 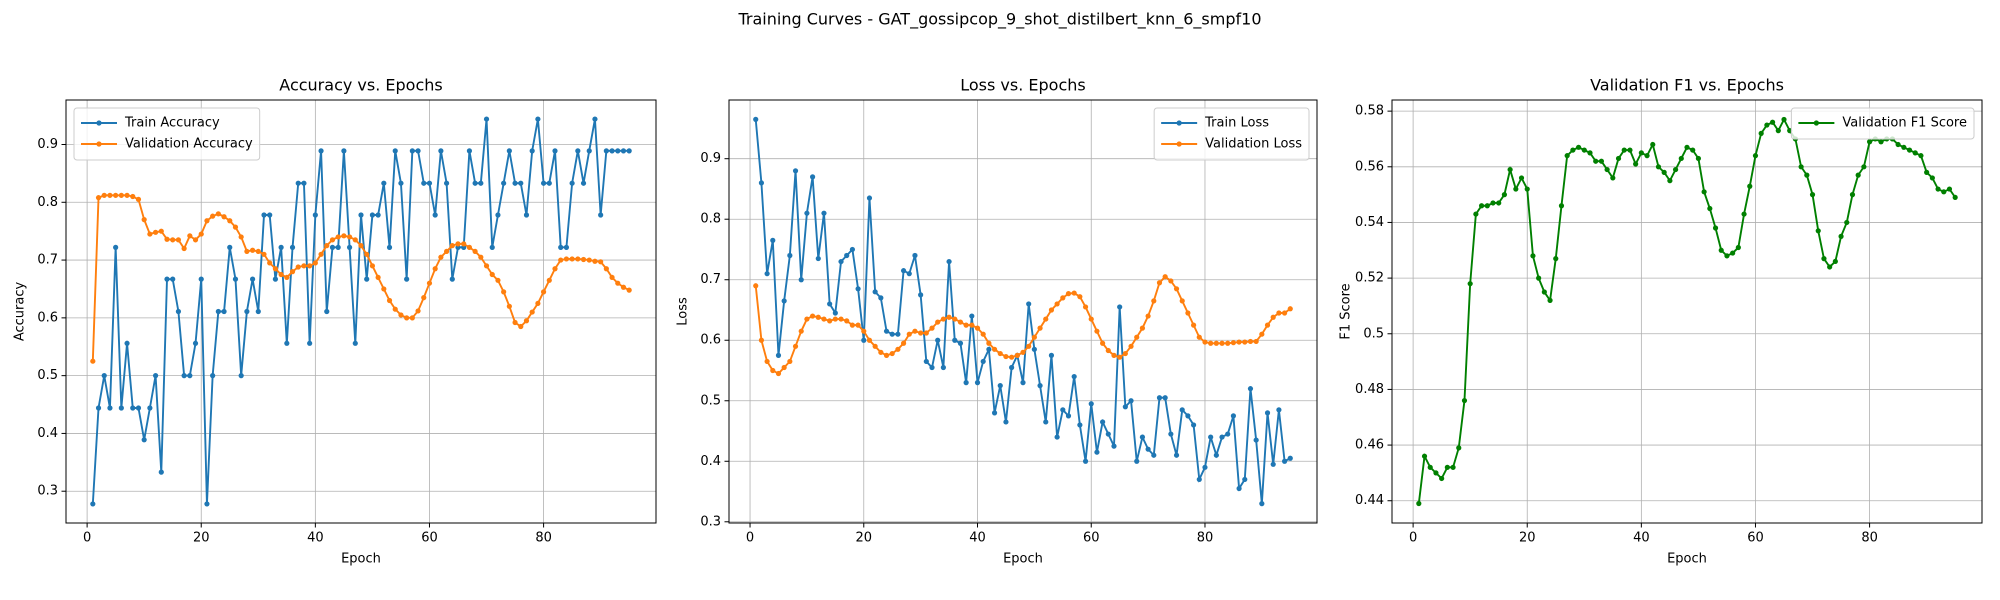 What do you see at coordinates (543, 538) in the screenshot?
I see `x-tick-label: 80` at bounding box center [543, 538].